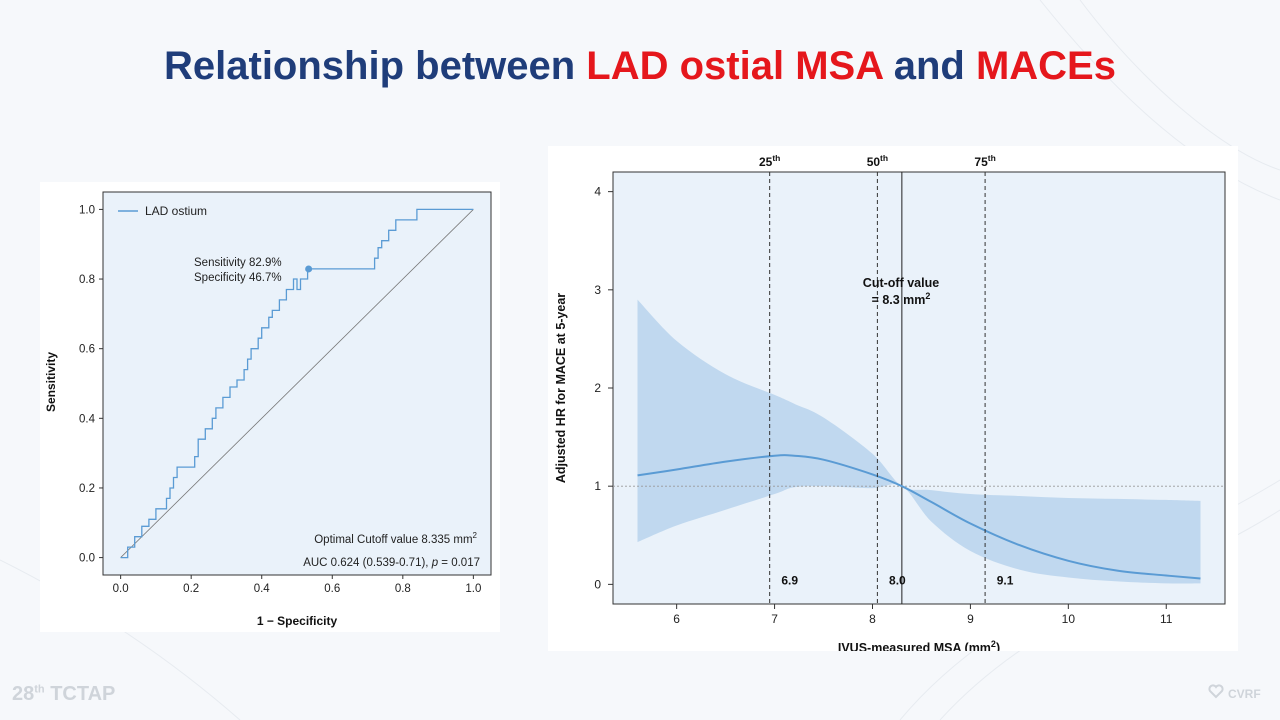 The height and width of the screenshot is (720, 1280). I want to click on roc-x-tick-label: 0.8, so click(403, 589).